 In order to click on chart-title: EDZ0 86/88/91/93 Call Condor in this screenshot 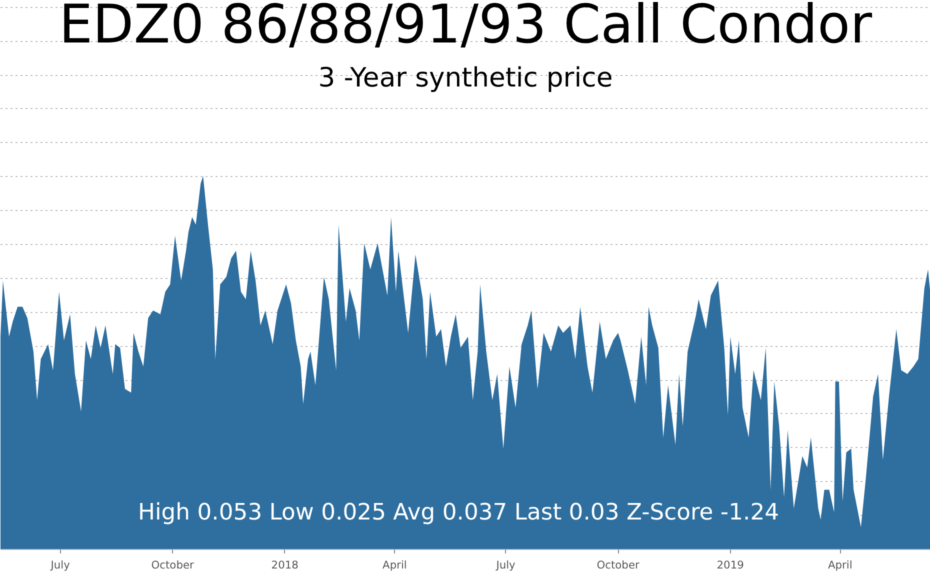, I will do `click(465, 28)`.